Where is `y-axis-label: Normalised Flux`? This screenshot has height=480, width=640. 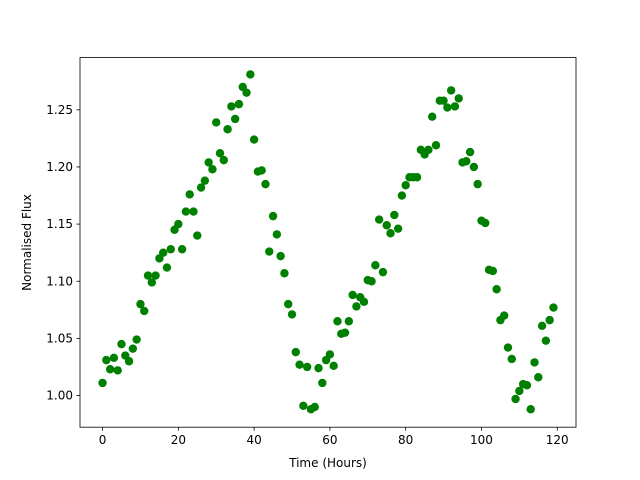 y-axis-label: Normalised Flux is located at coordinates (27, 242).